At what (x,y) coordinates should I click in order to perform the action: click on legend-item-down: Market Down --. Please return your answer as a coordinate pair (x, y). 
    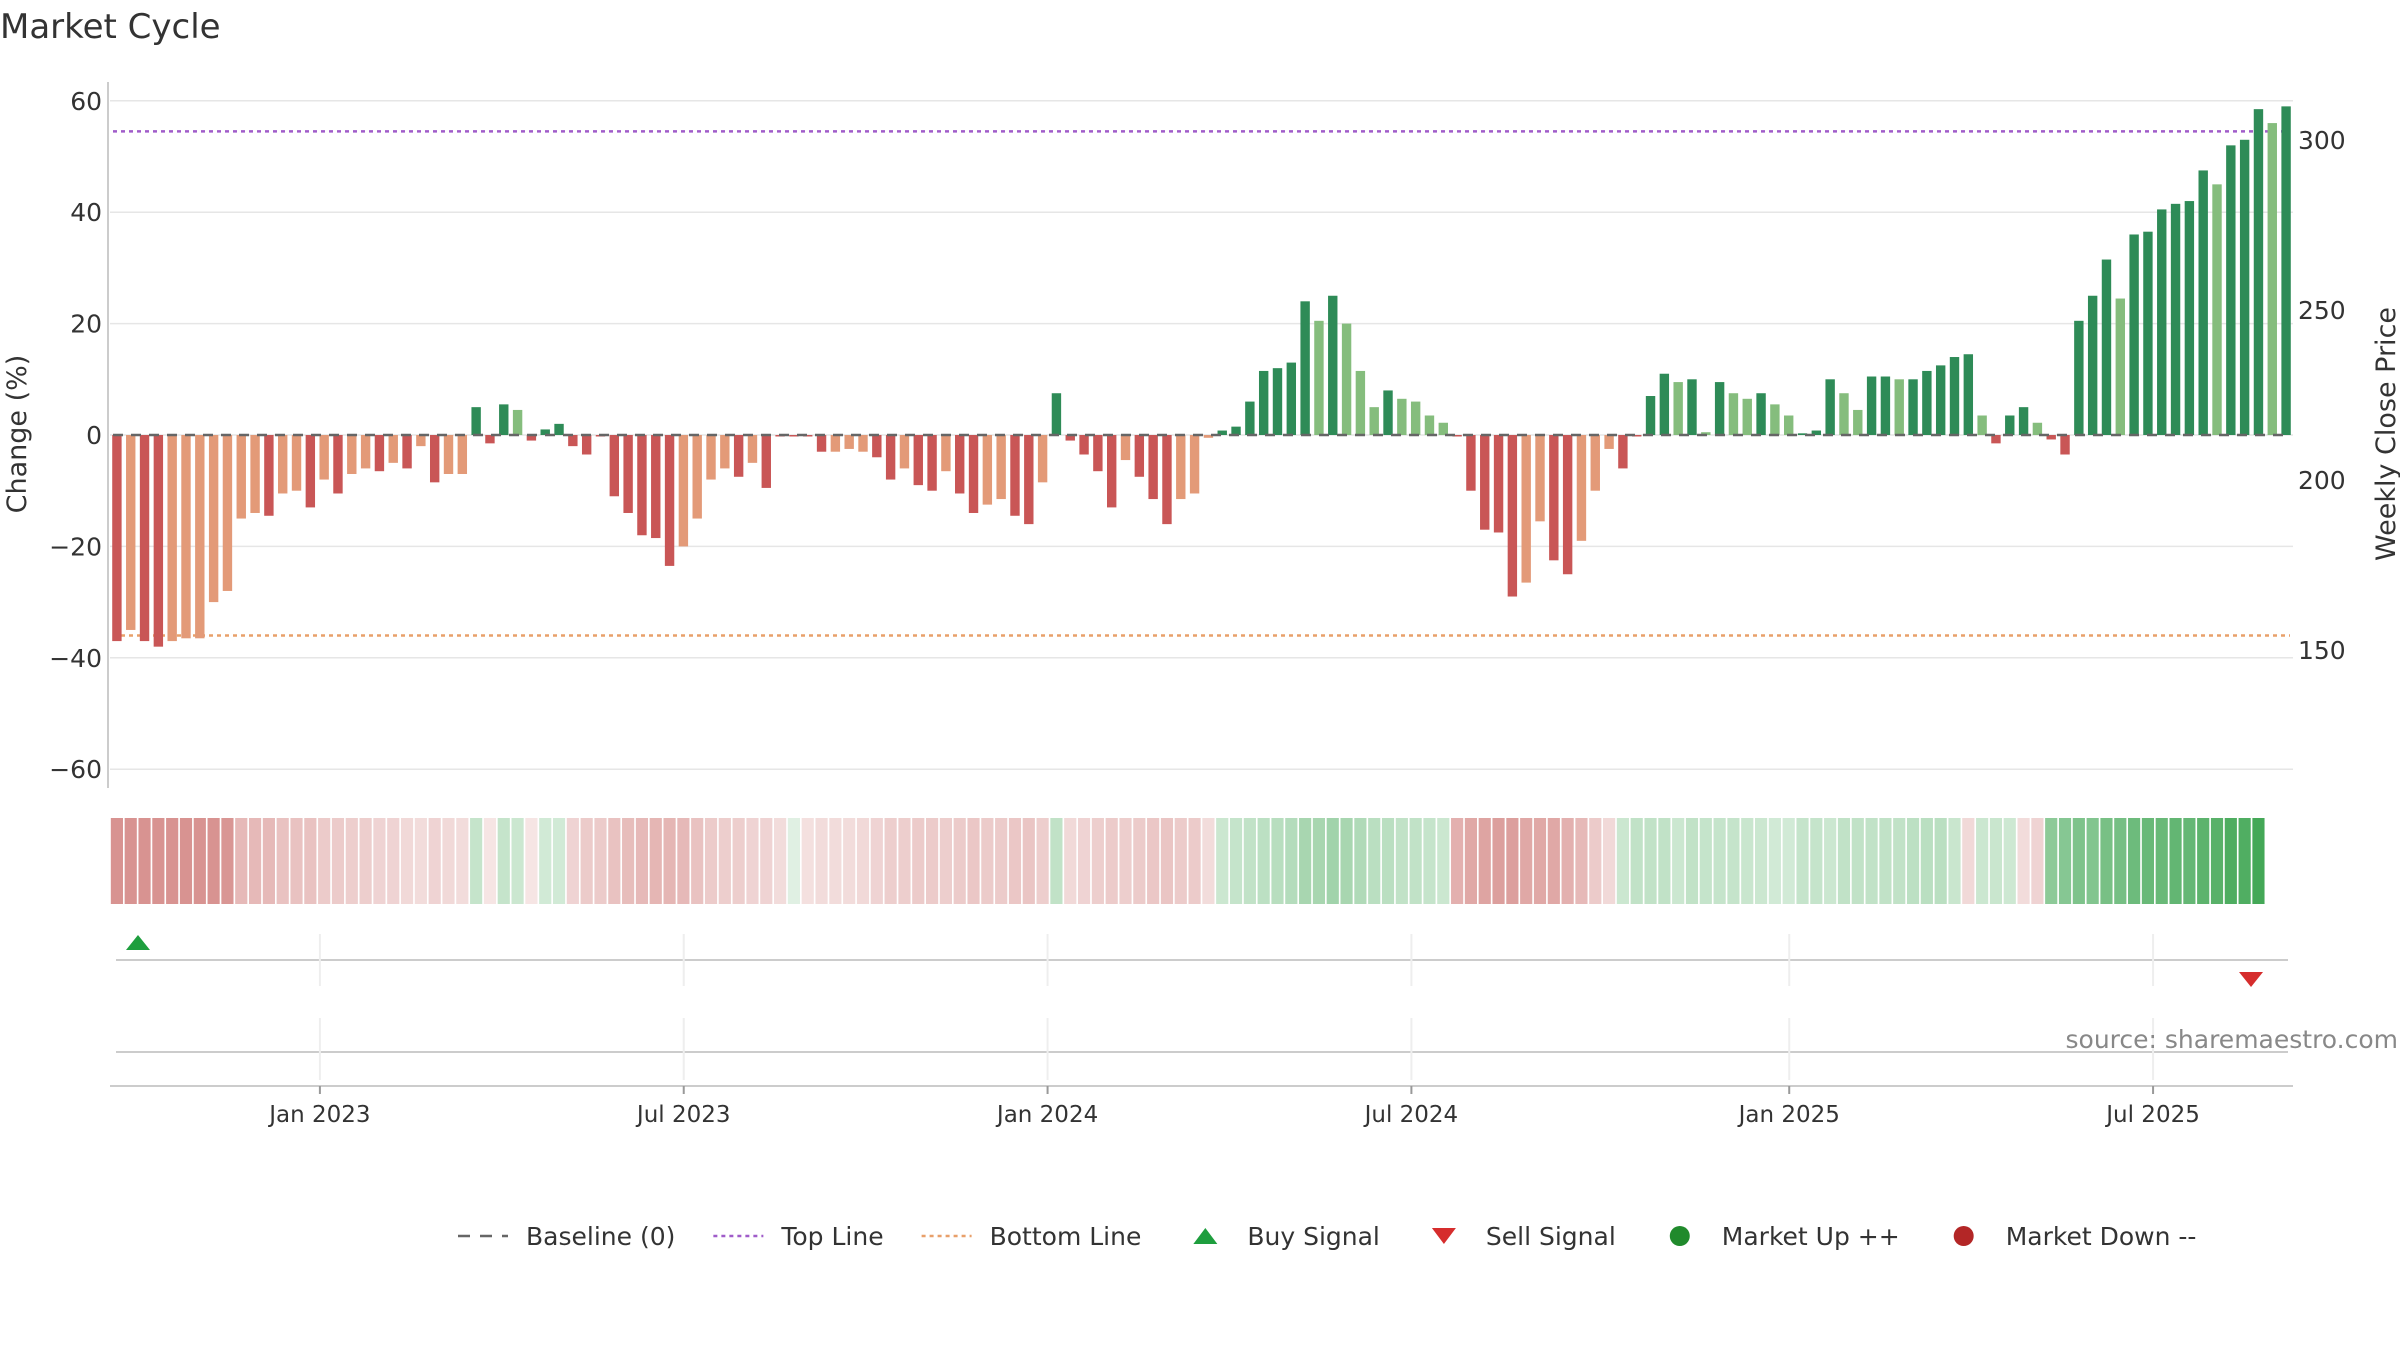
    Looking at the image, I should click on (2074, 1236).